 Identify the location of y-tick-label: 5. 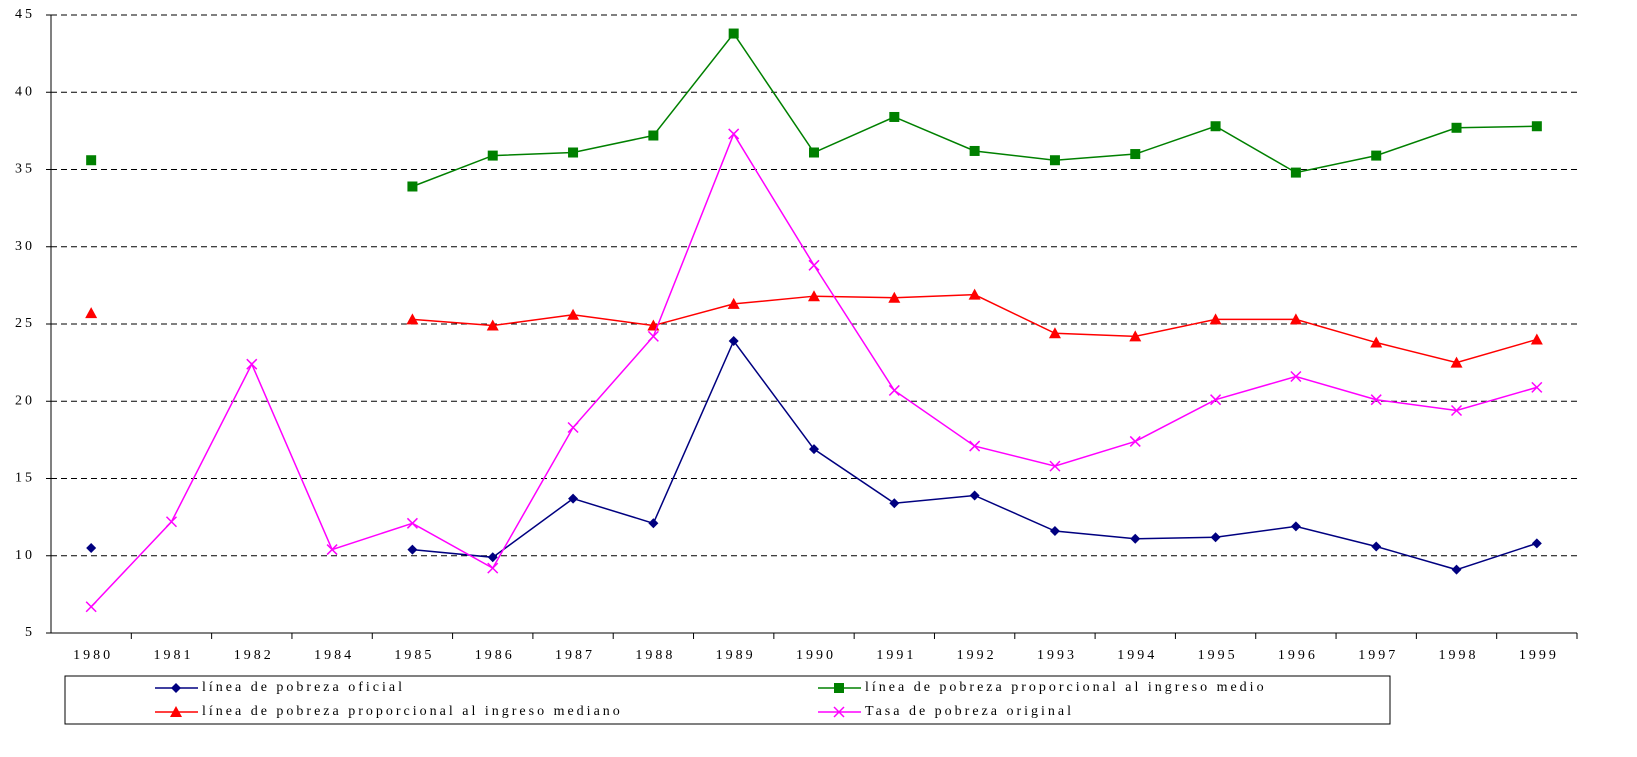
(30, 632).